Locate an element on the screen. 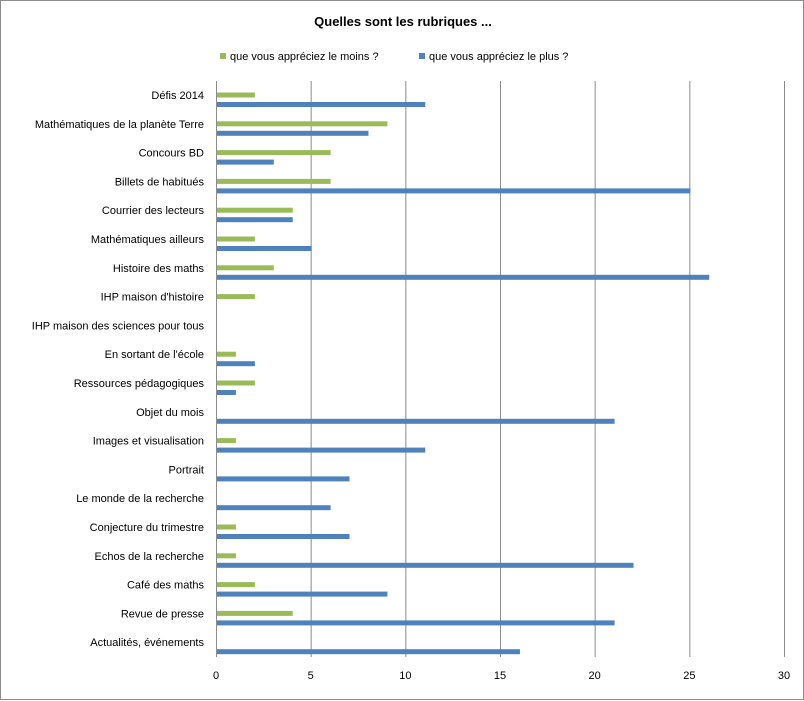 The width and height of the screenshot is (804, 701). legend-label: que vous appréciez le moins ? is located at coordinates (304, 57).